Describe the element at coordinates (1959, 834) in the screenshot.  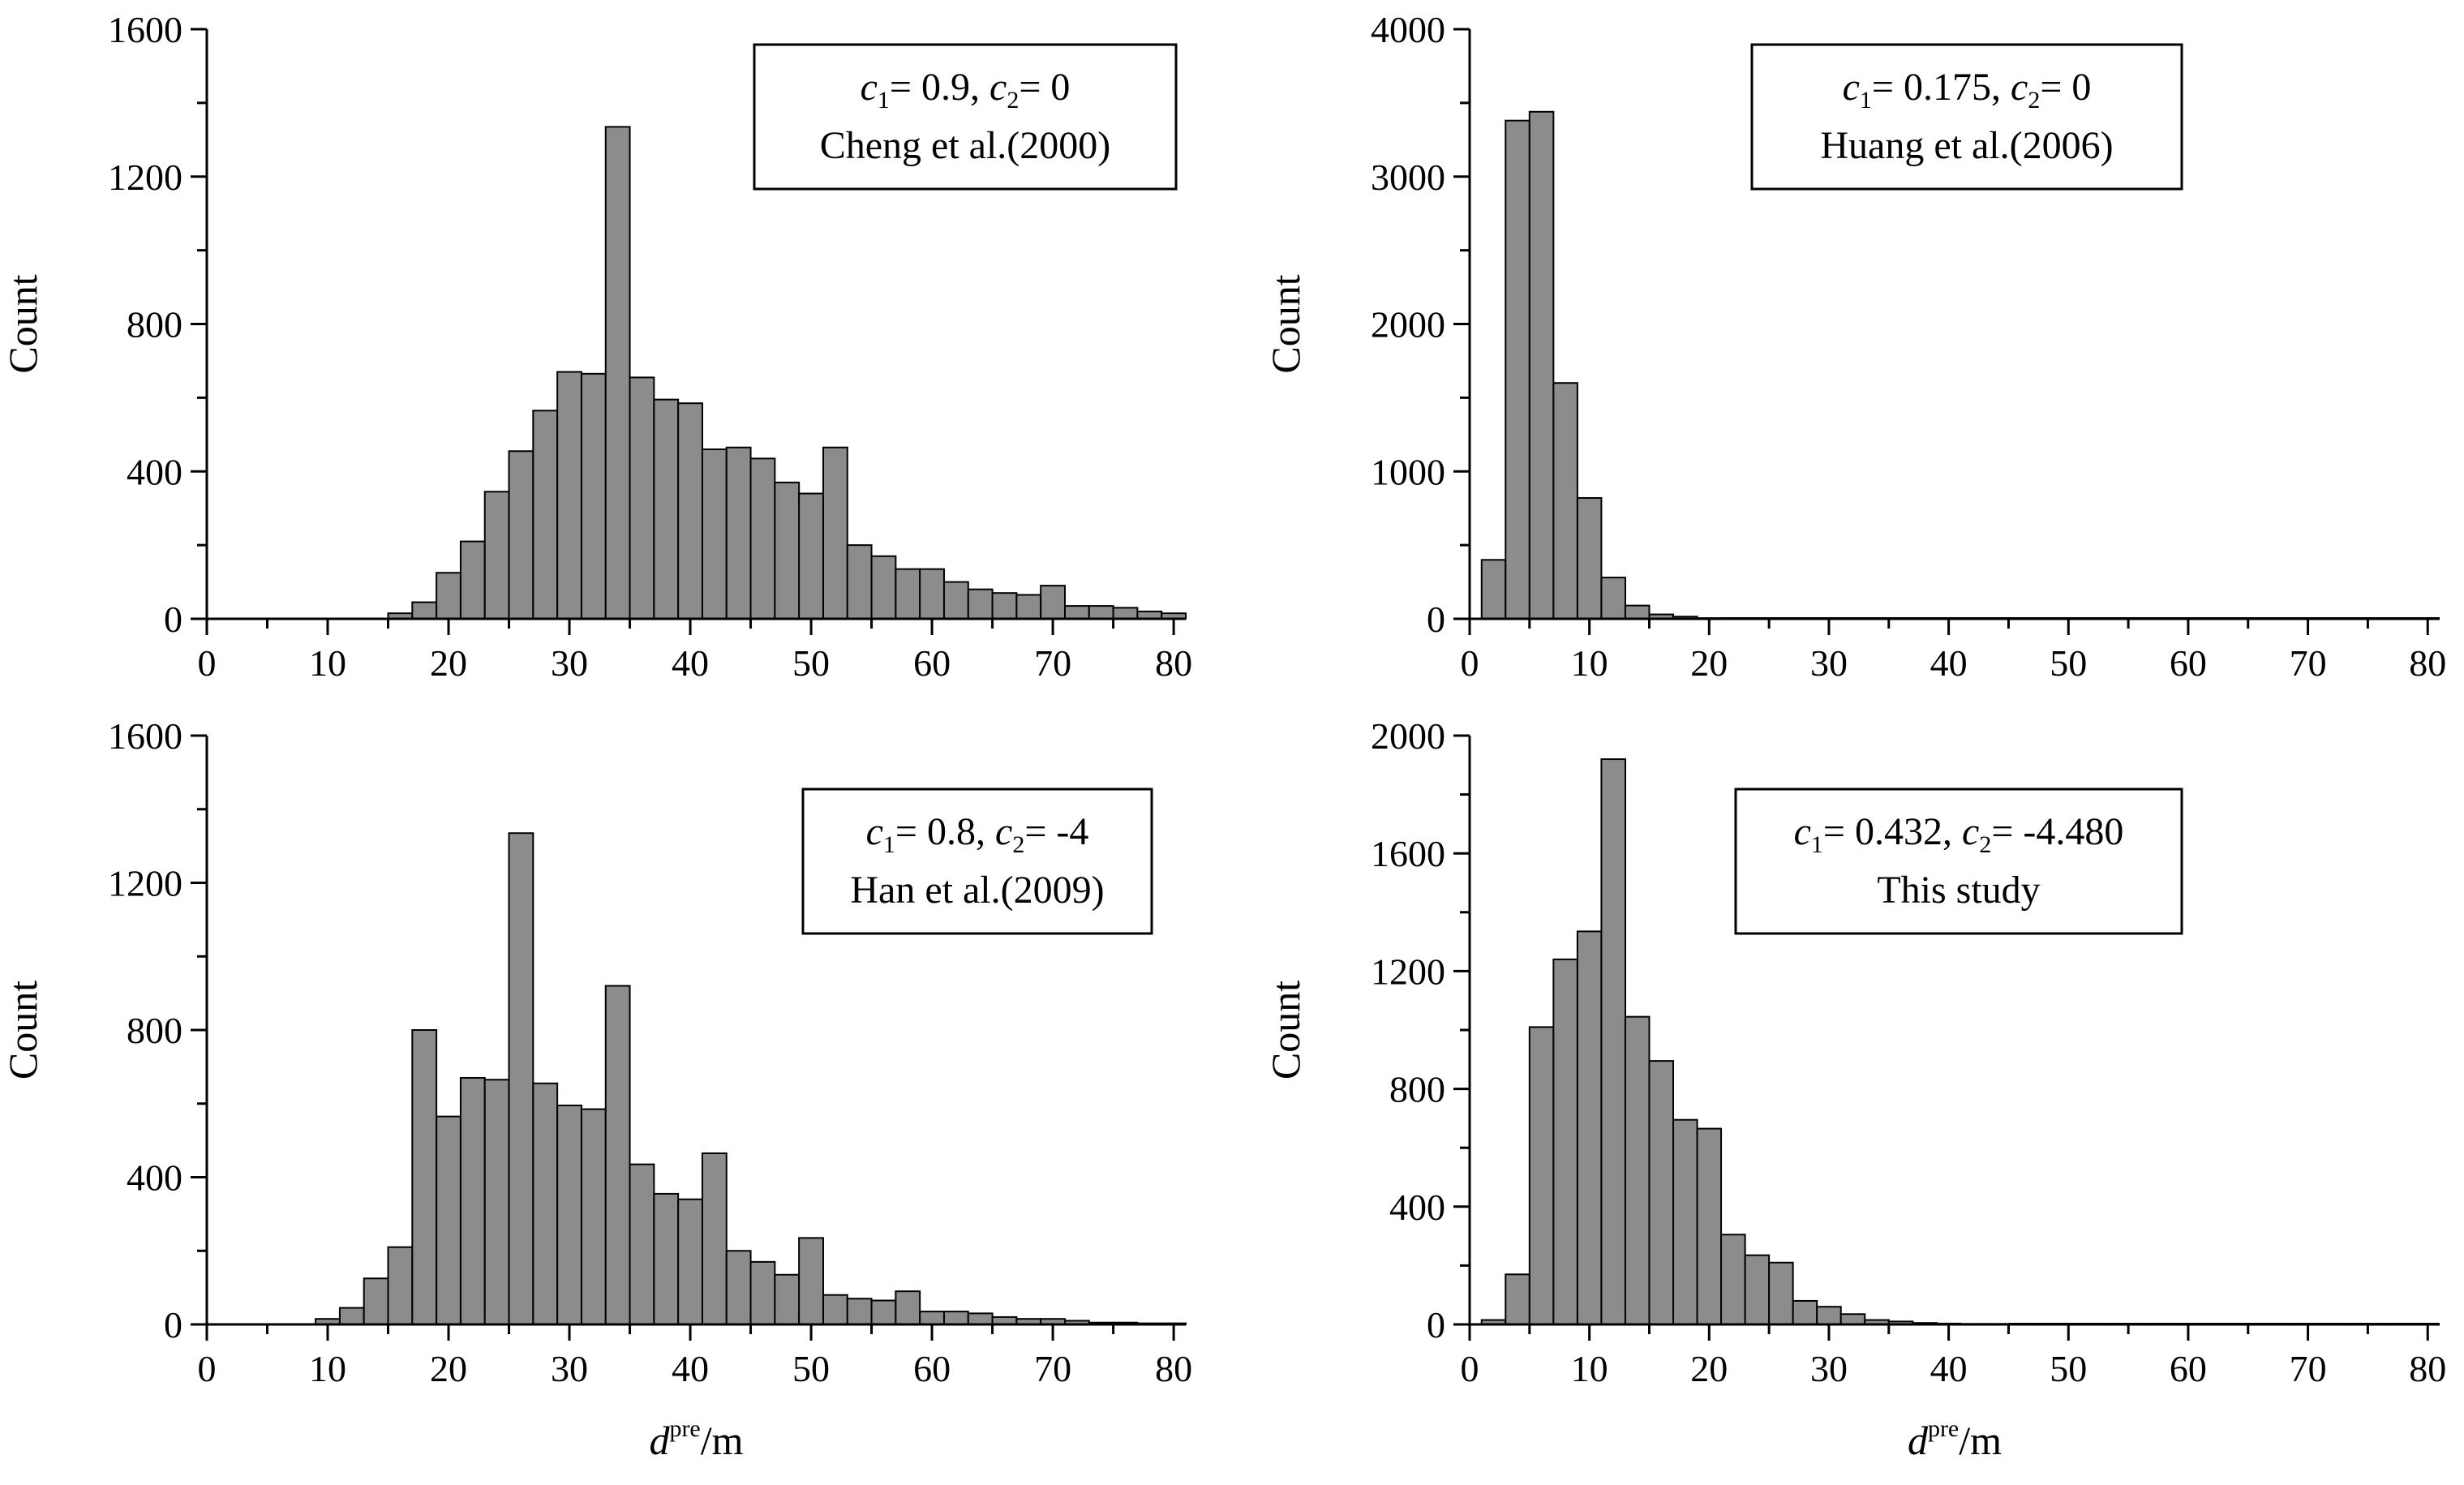
I see `legend-params: c1= 0.432, c2= -4.480` at that location.